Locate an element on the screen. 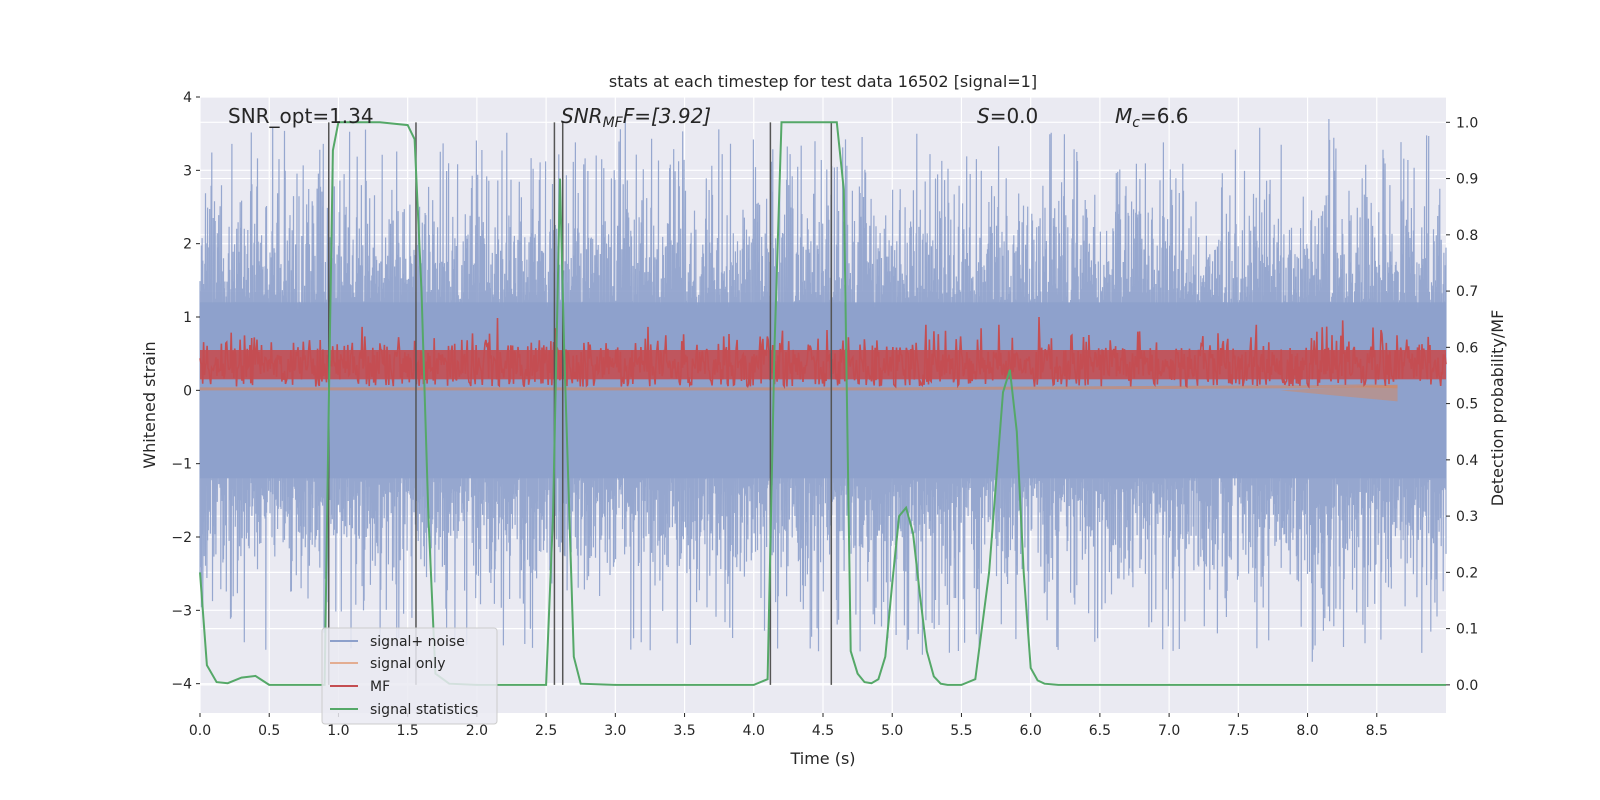  x-tick-label-16: 8.0 is located at coordinates (1307, 731).